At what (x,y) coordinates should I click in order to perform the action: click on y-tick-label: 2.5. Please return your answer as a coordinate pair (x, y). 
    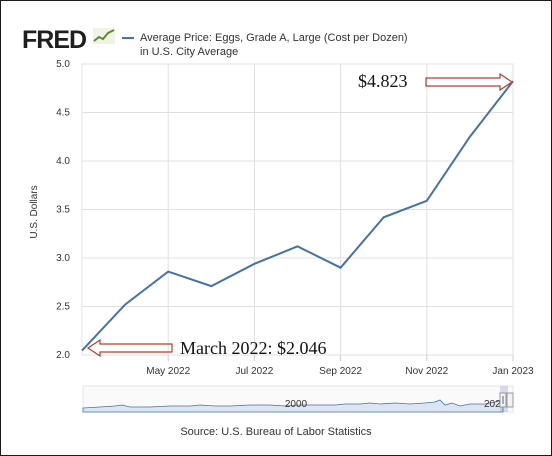
    Looking at the image, I should click on (63, 307).